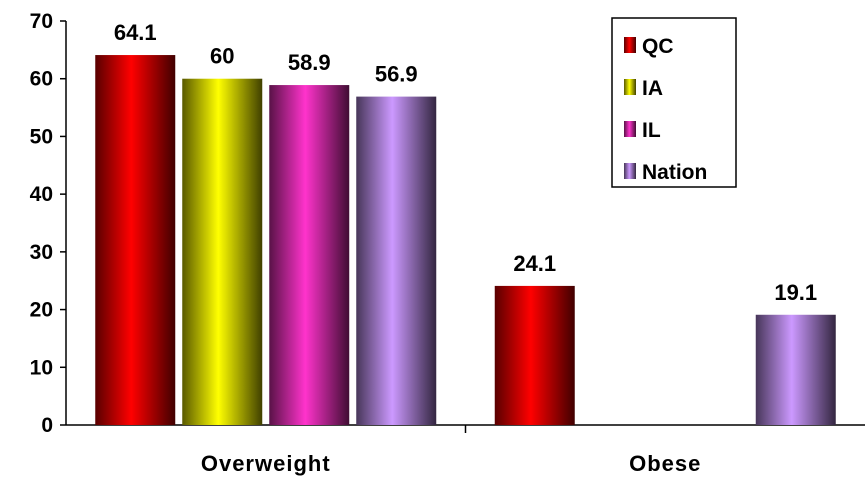 This screenshot has height=481, width=865. Describe the element at coordinates (41, 194) in the screenshot. I see `y-tick-label: 40` at that location.